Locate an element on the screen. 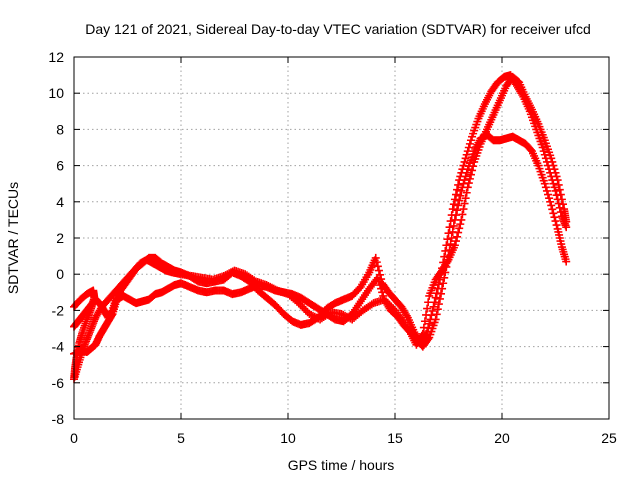 This screenshot has height=480, width=640. y-axis-label: SDTVAR / TECUs is located at coordinates (13, 238).